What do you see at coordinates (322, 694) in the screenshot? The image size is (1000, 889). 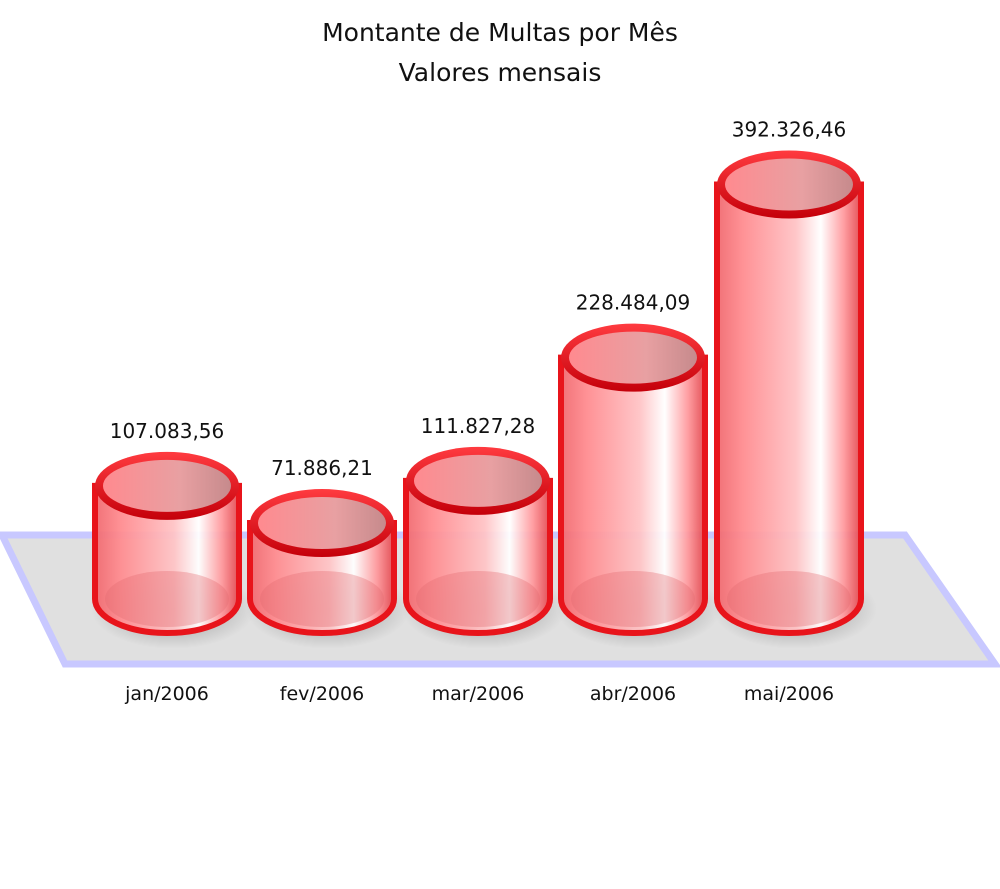 I see `category-label: fev/2006` at bounding box center [322, 694].